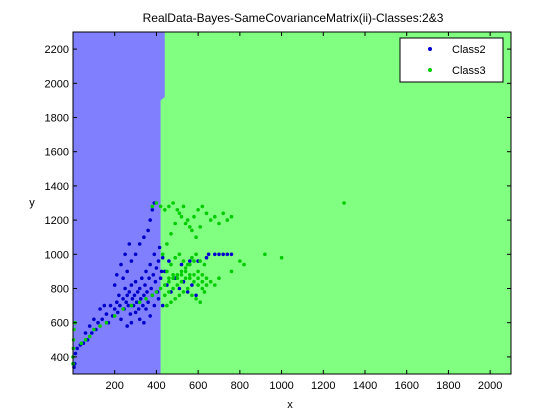 This screenshot has height=420, width=560. What do you see at coordinates (57, 153) in the screenshot?
I see `y-tick-label-1600: 1600` at bounding box center [57, 153].